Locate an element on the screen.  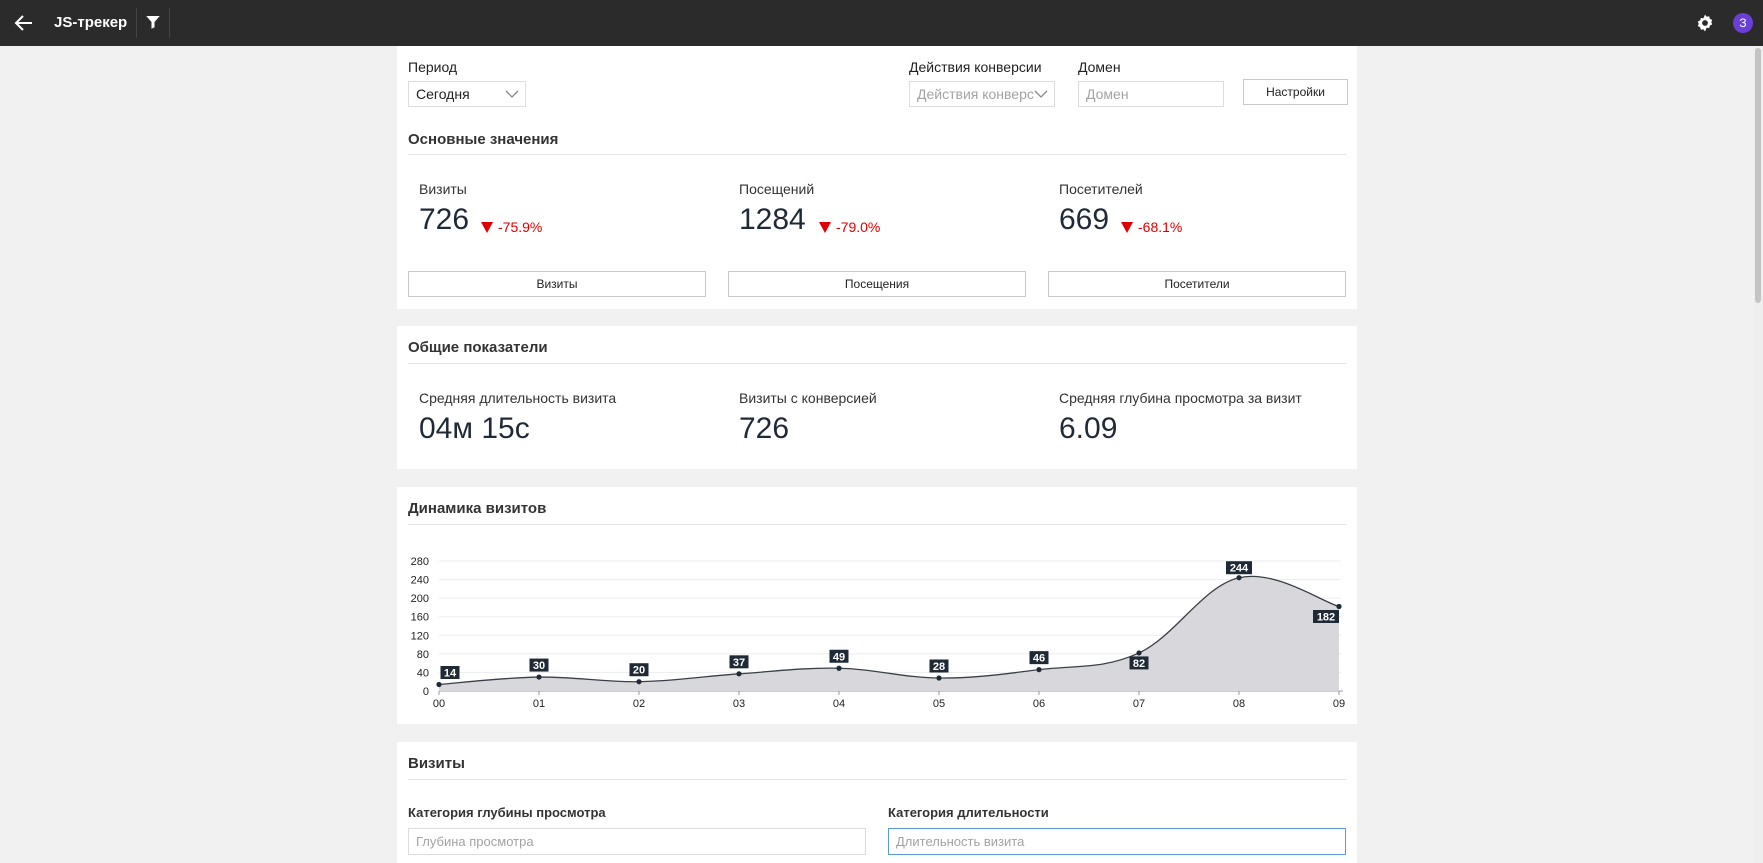
x-tick-label: 08 is located at coordinates (1239, 704).